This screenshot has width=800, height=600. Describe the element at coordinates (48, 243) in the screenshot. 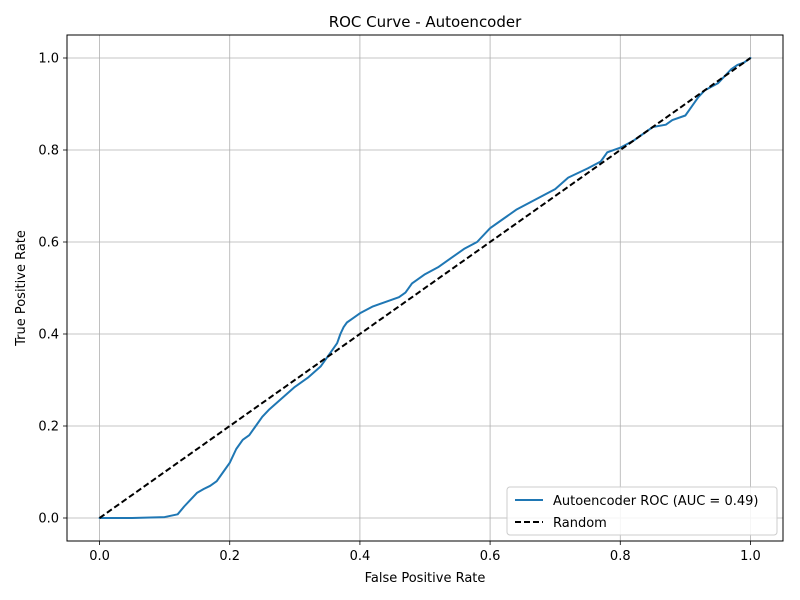

I see `y-tick-label: 0.6` at that location.